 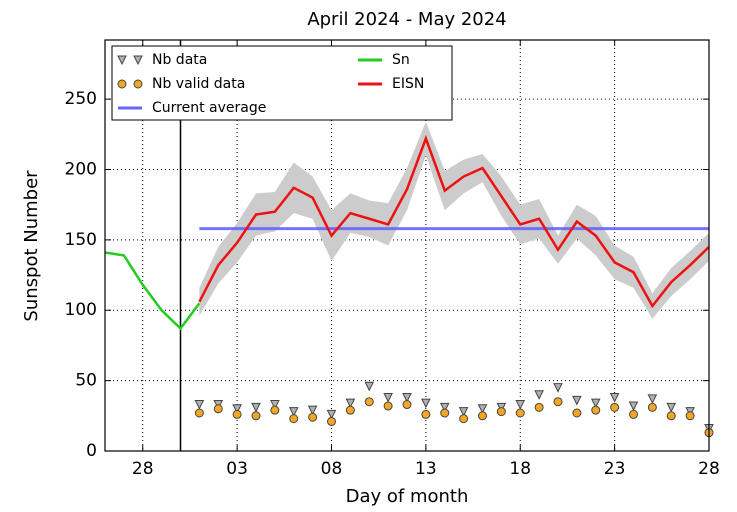 I want to click on x-tick-label: 23, so click(x=615, y=469).